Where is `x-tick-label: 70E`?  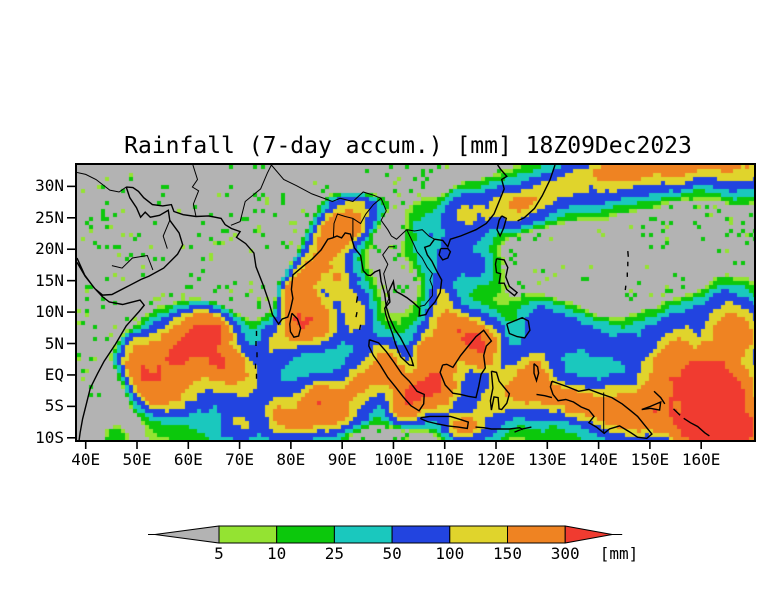
x-tick-label: 70E is located at coordinates (240, 459).